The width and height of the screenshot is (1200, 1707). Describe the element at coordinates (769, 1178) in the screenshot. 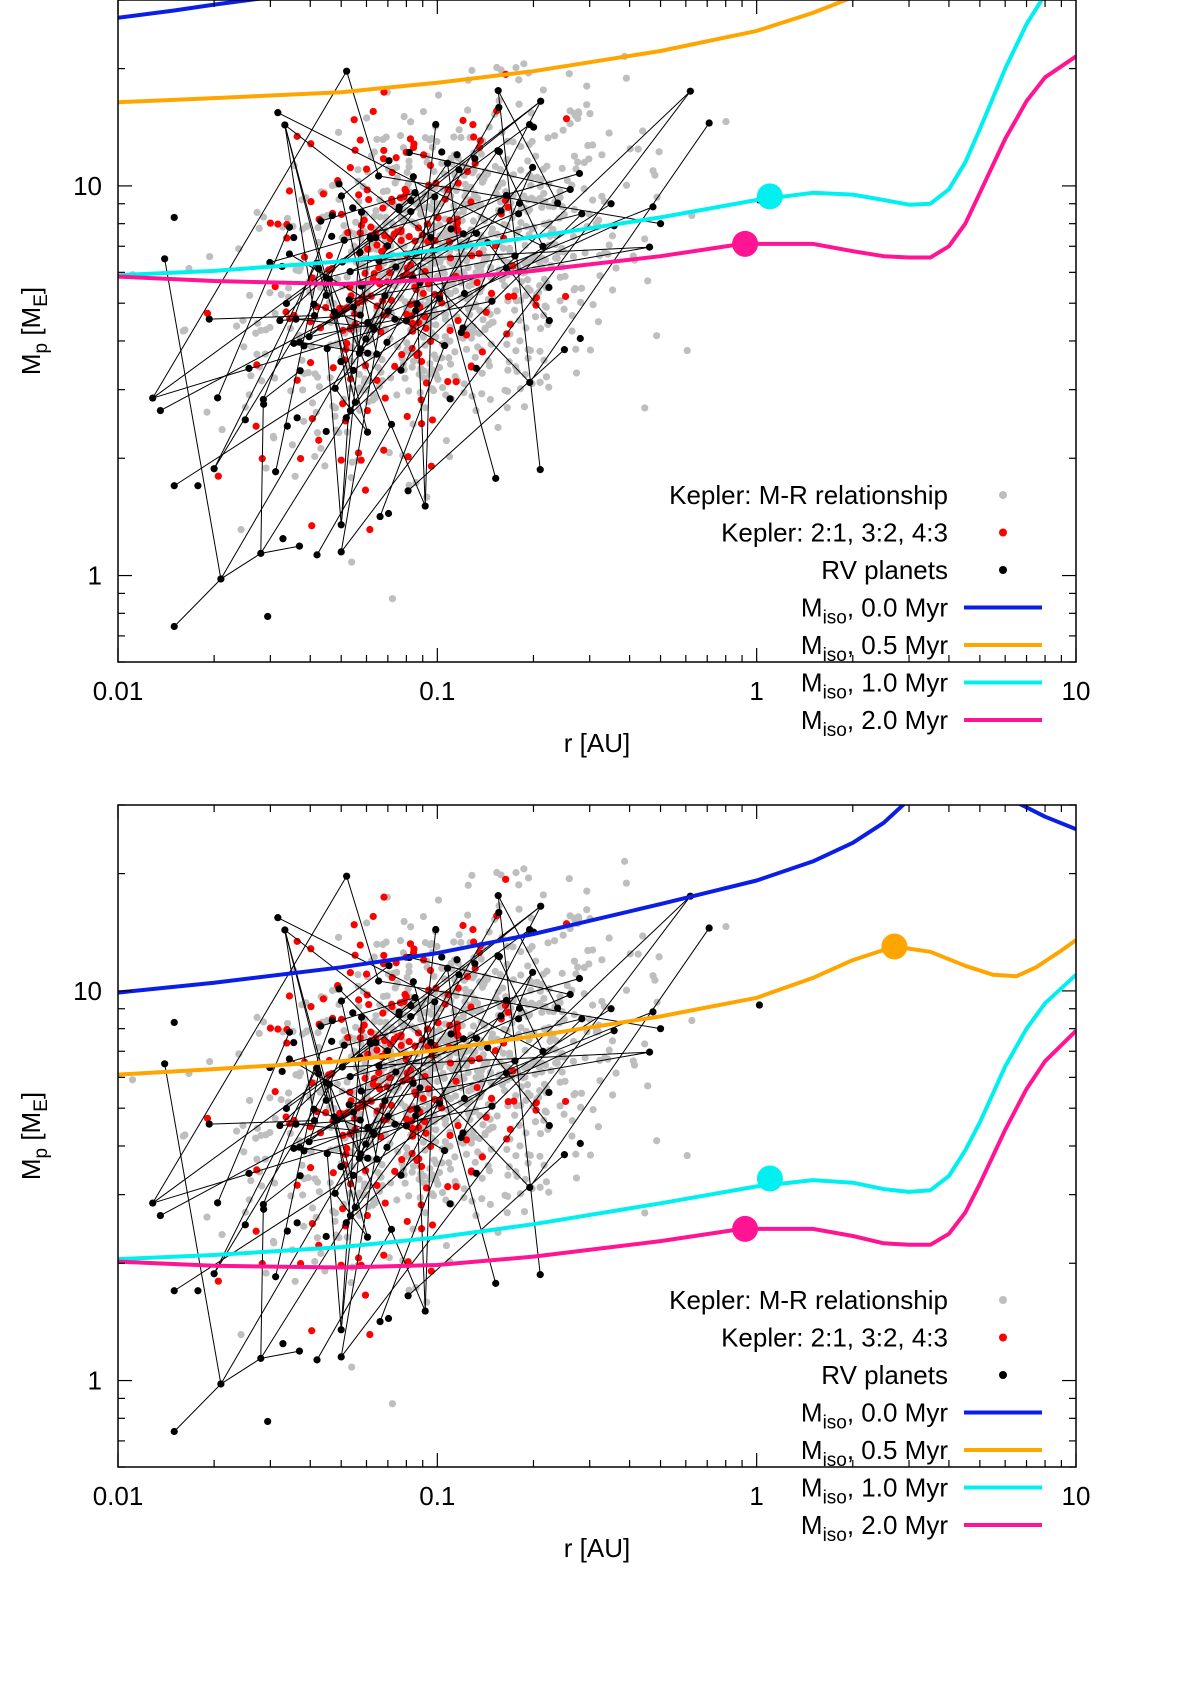

I see `isolation-mass-marker-m10` at that location.